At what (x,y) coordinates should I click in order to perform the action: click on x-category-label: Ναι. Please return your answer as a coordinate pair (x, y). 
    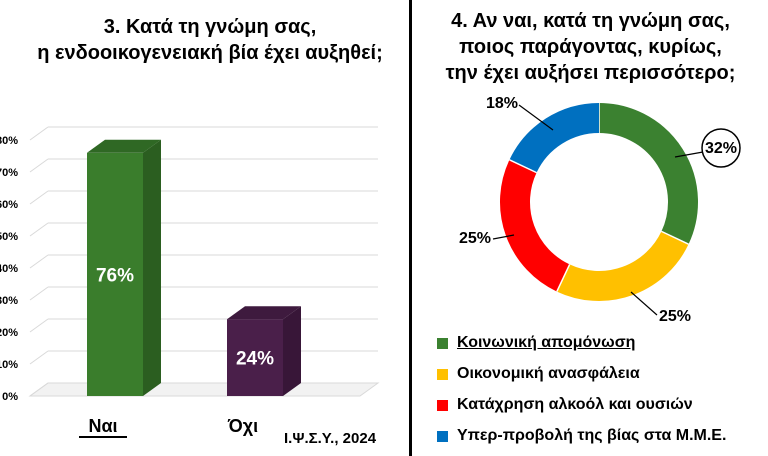
    Looking at the image, I should click on (102, 426).